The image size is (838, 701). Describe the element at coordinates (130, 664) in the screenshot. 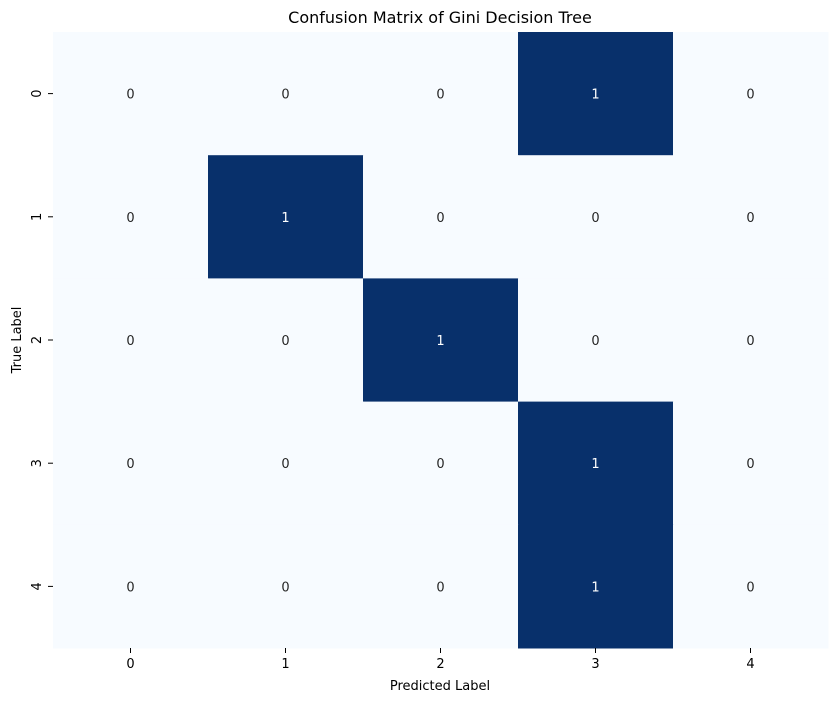

I see `x-tick-label: 0` at that location.